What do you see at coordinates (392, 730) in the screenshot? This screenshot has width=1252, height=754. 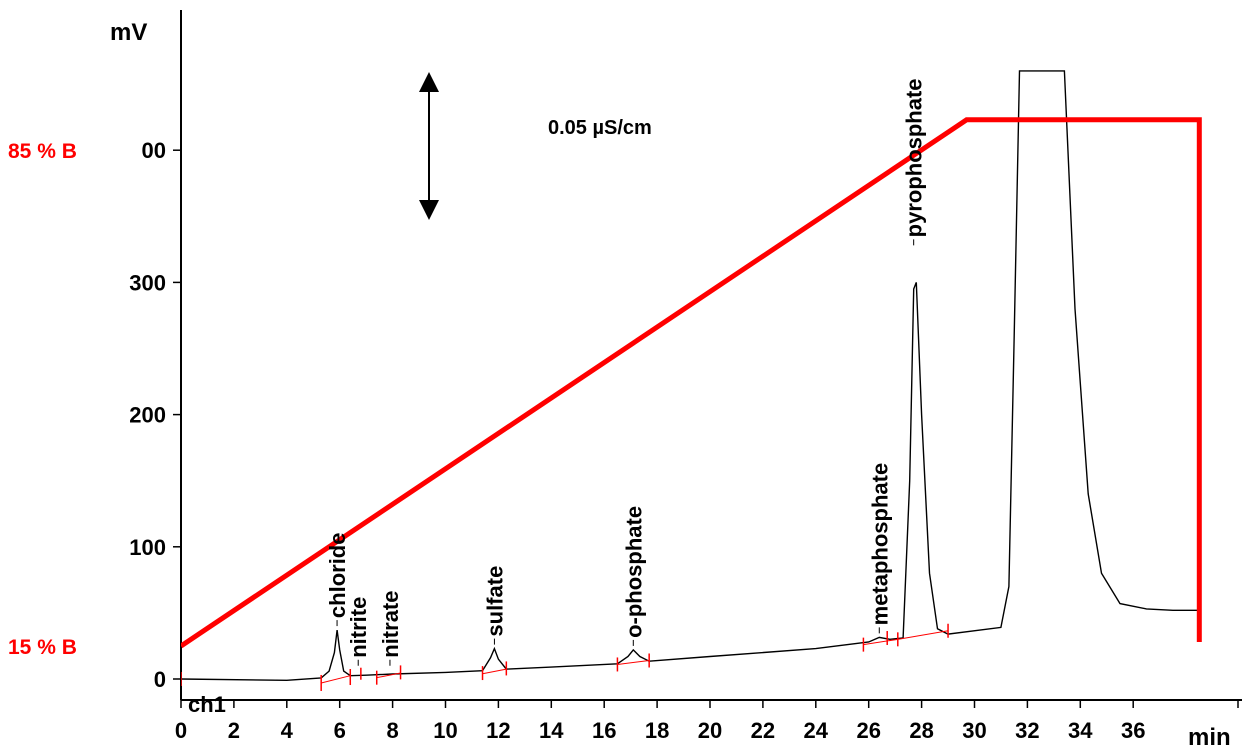 I see `x-tick-label: 8` at bounding box center [392, 730].